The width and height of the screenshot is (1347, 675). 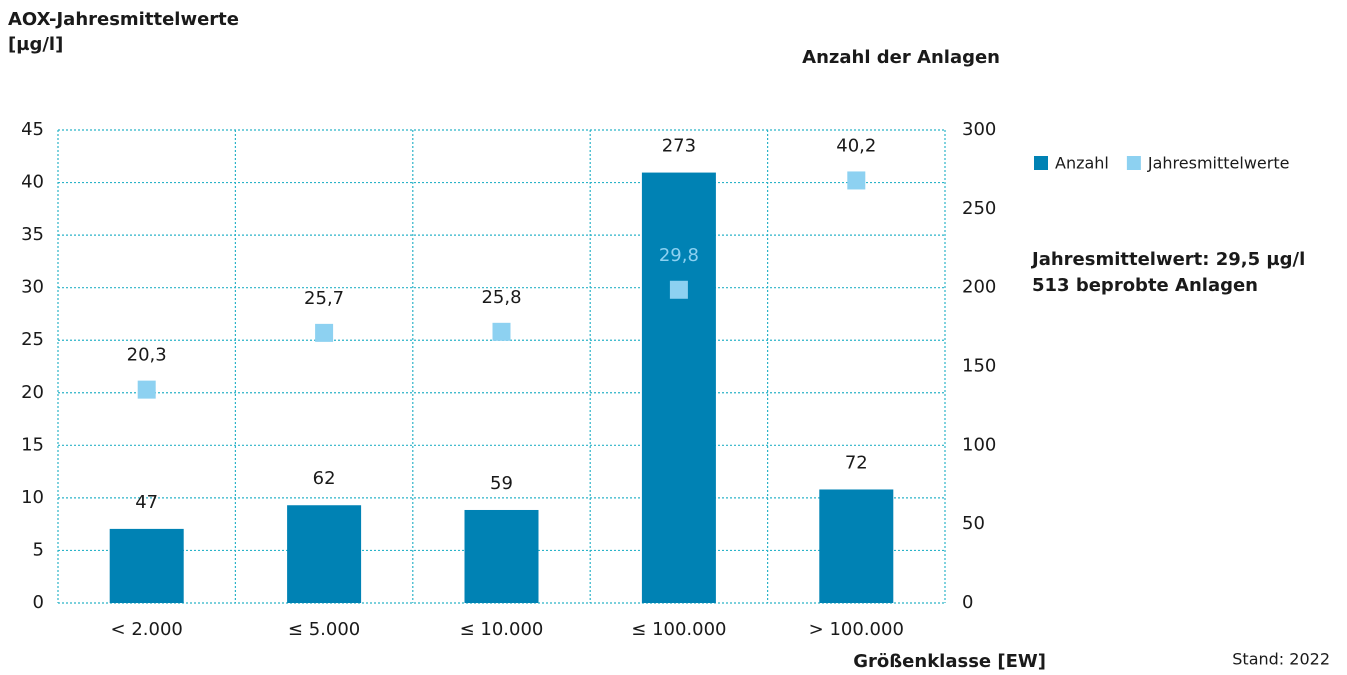 What do you see at coordinates (32, 234) in the screenshot?
I see `y-tick-label: 35` at bounding box center [32, 234].